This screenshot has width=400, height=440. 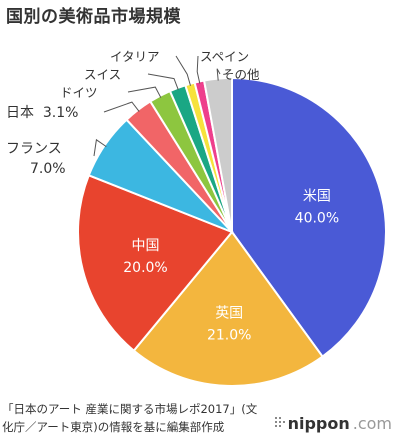 I want to click on brand-suffix: .com, so click(x=372, y=423).